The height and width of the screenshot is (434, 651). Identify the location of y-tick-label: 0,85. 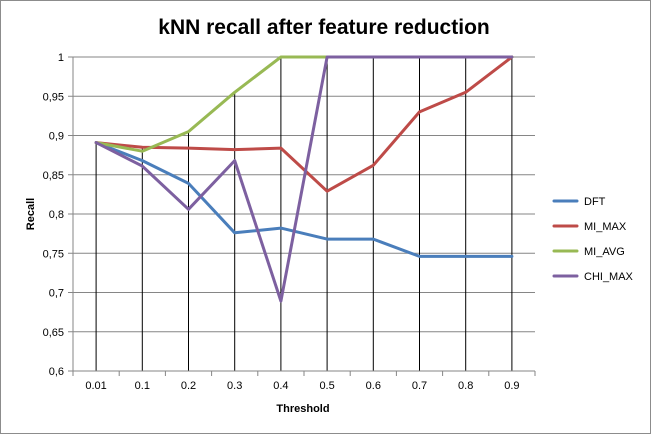
(53, 176).